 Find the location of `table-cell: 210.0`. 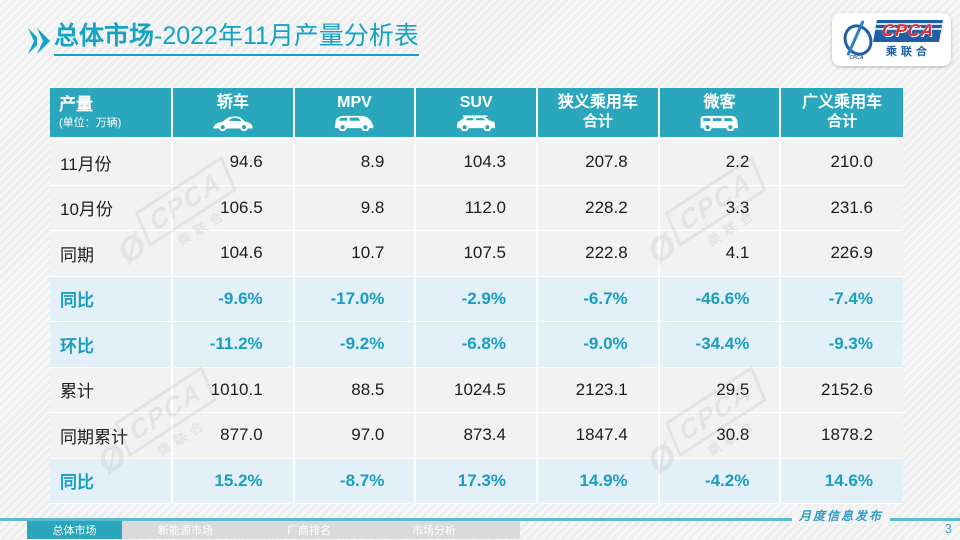

table-cell: 210.0 is located at coordinates (842, 163).